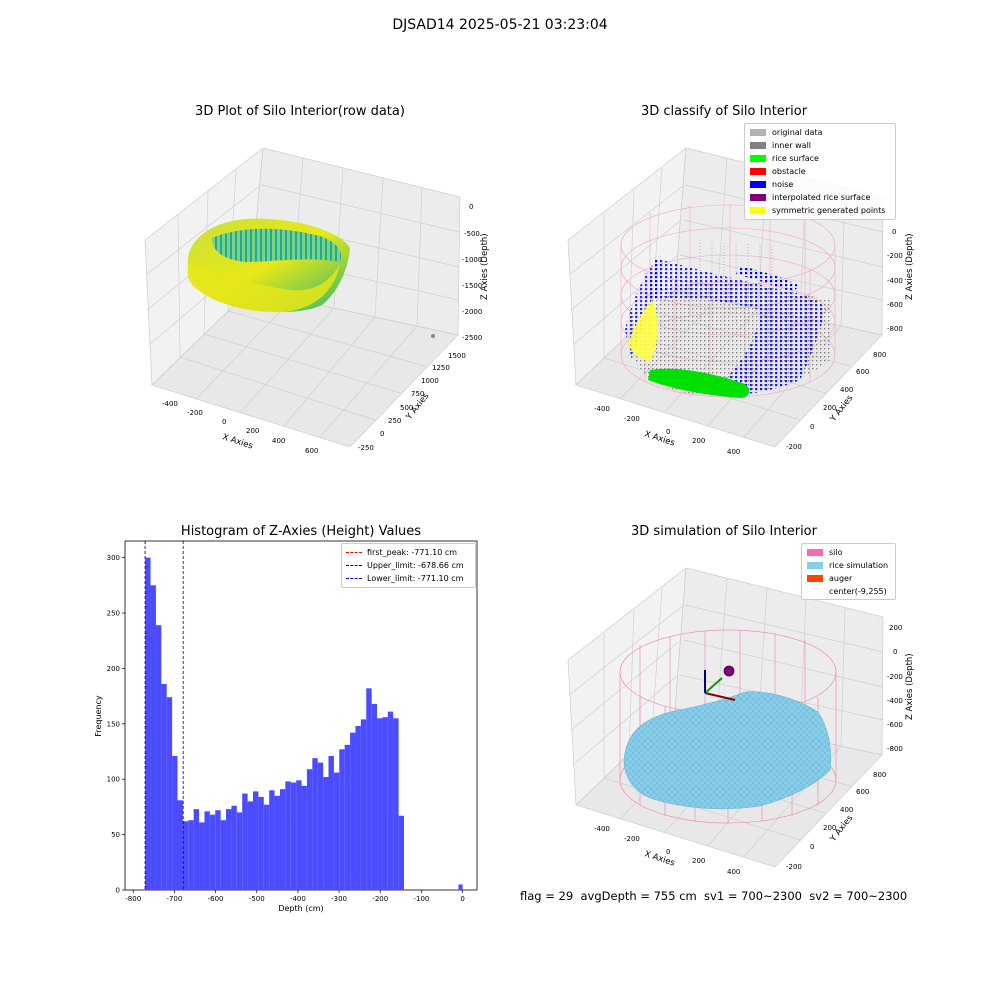 The image size is (1000, 1000). I want to click on p2-xtick: 200, so click(698, 441).